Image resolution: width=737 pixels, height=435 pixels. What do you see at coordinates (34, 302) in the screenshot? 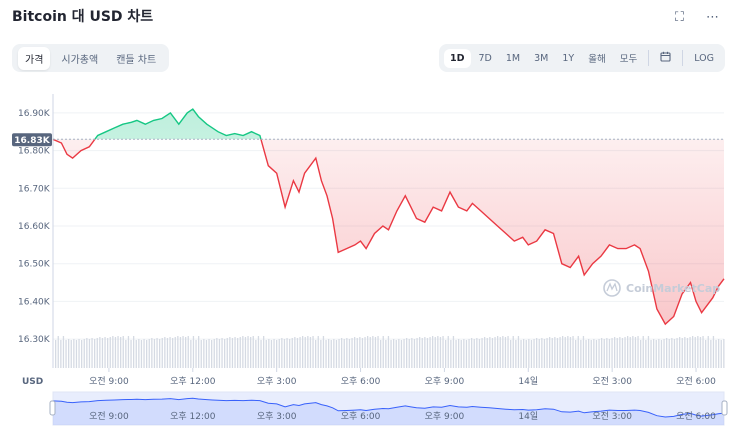
I see `y-tick-label: 16.40K` at bounding box center [34, 302].